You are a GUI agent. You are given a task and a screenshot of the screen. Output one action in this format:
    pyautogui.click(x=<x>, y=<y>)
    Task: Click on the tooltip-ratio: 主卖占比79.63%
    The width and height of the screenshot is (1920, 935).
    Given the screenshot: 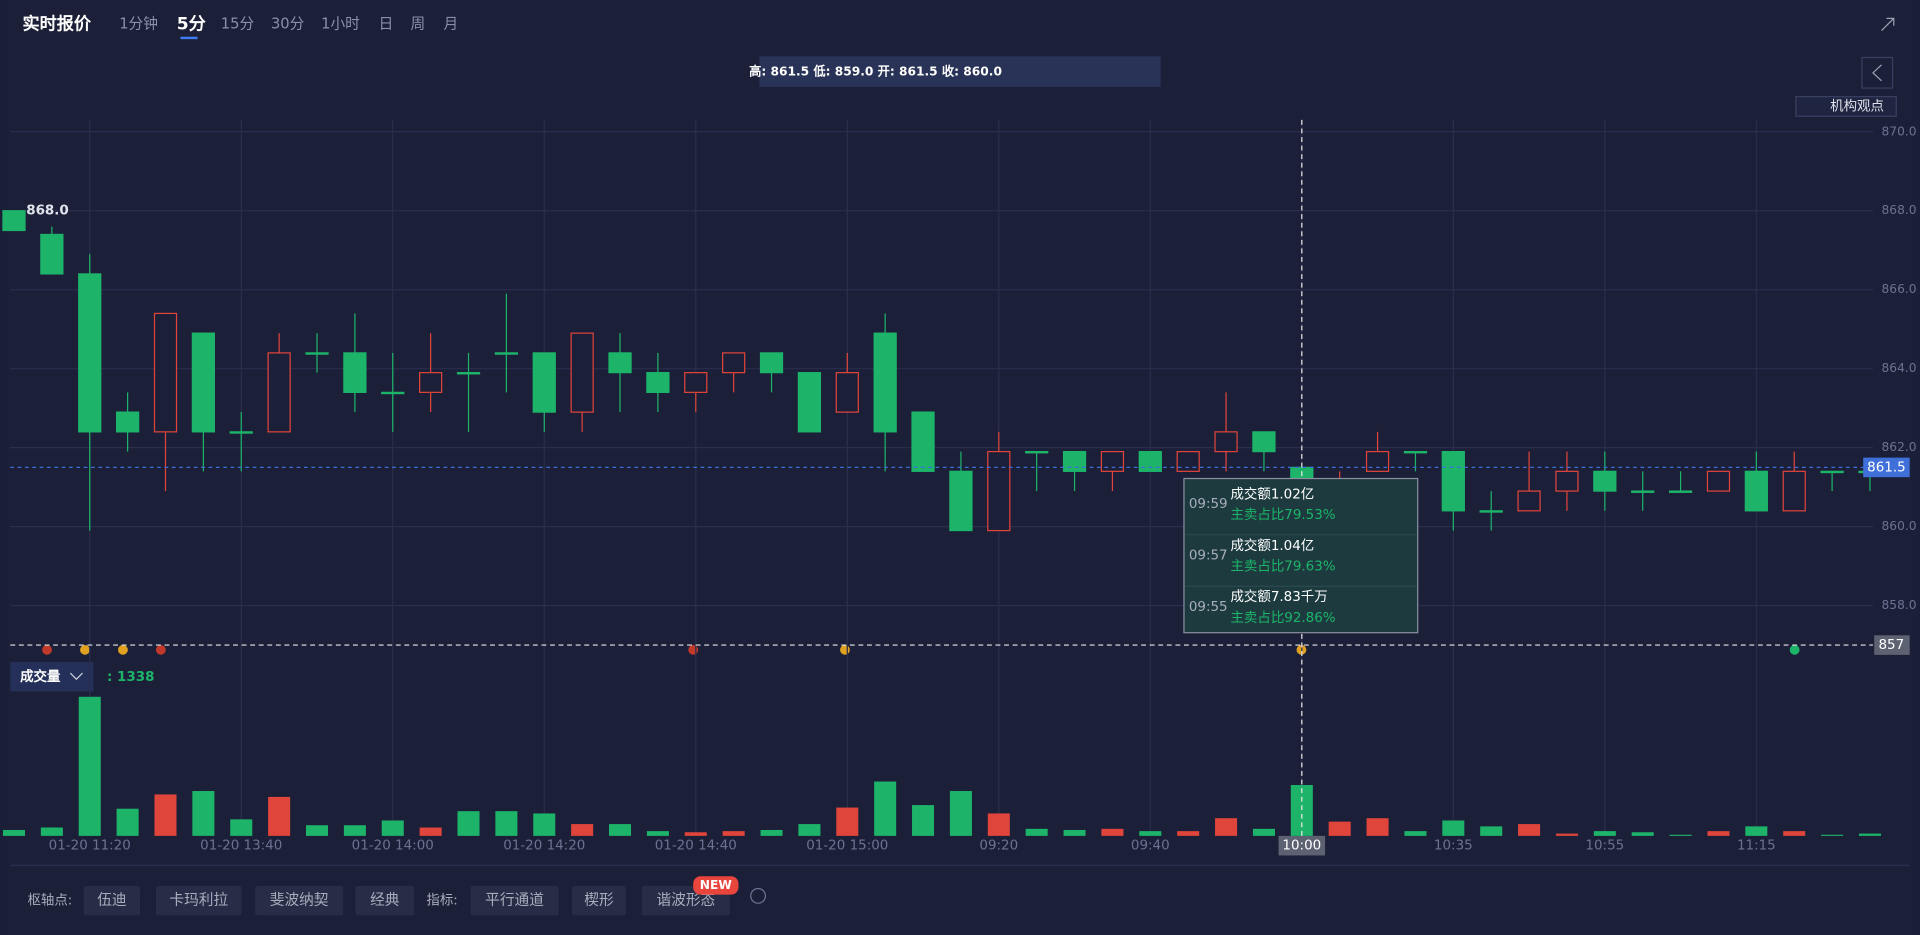 What is the action you would take?
    pyautogui.click(x=1282, y=567)
    